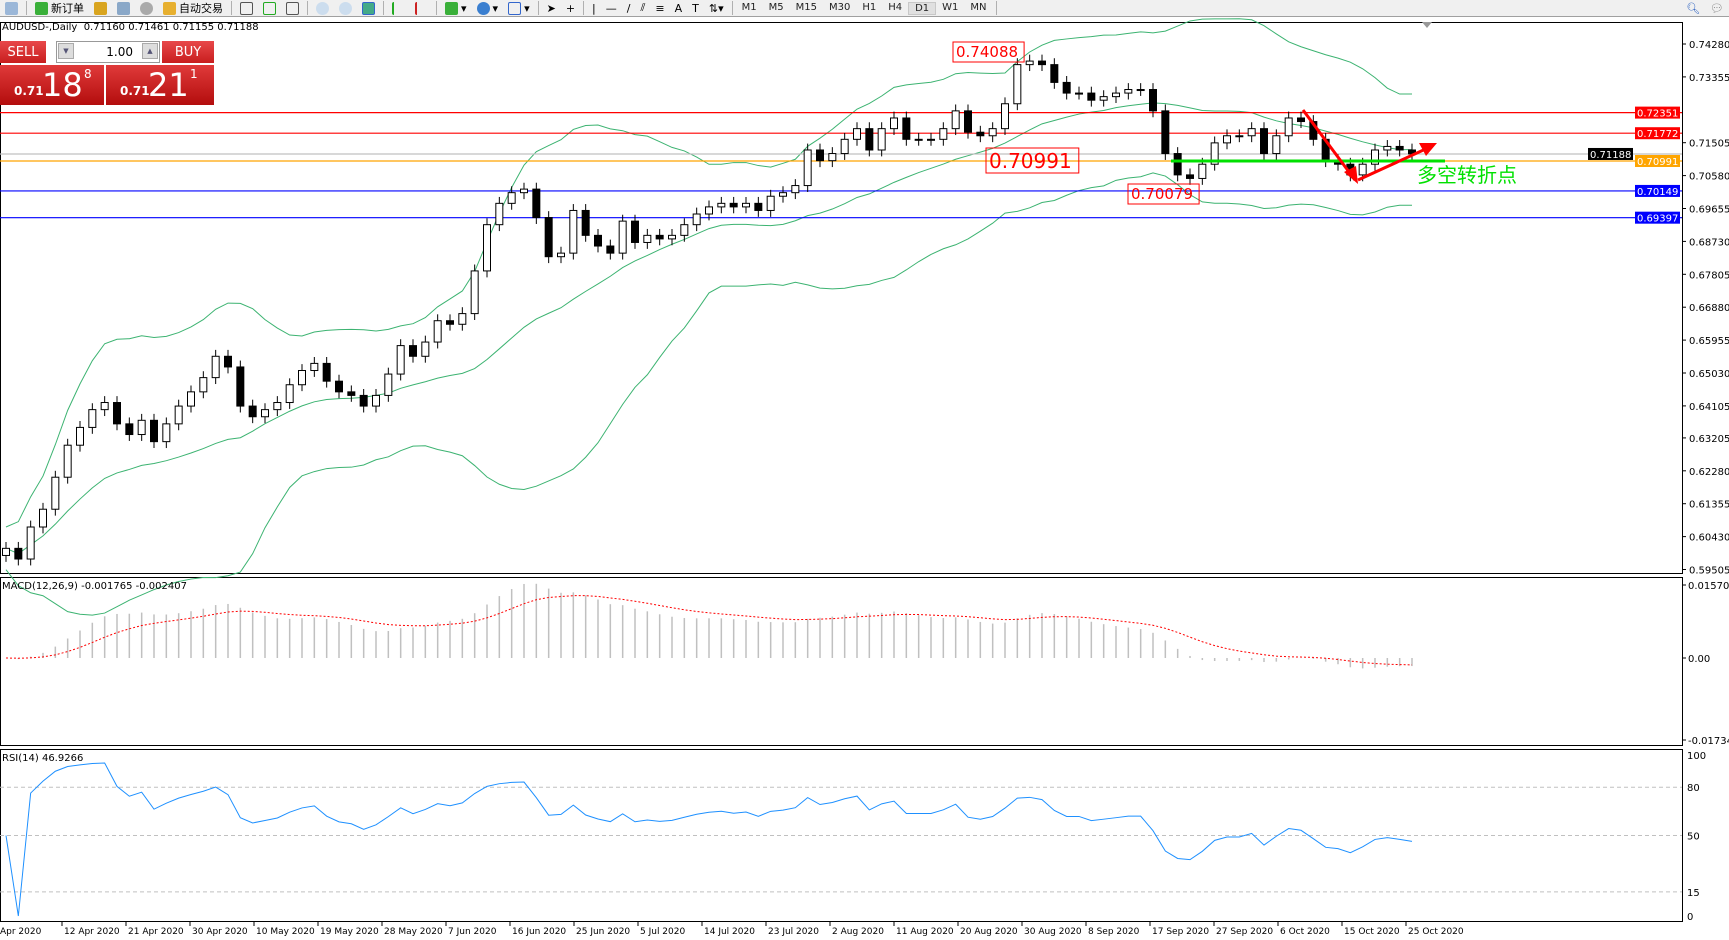 The height and width of the screenshot is (940, 1729). I want to click on price-label: 0.70991, so click(1657, 162).